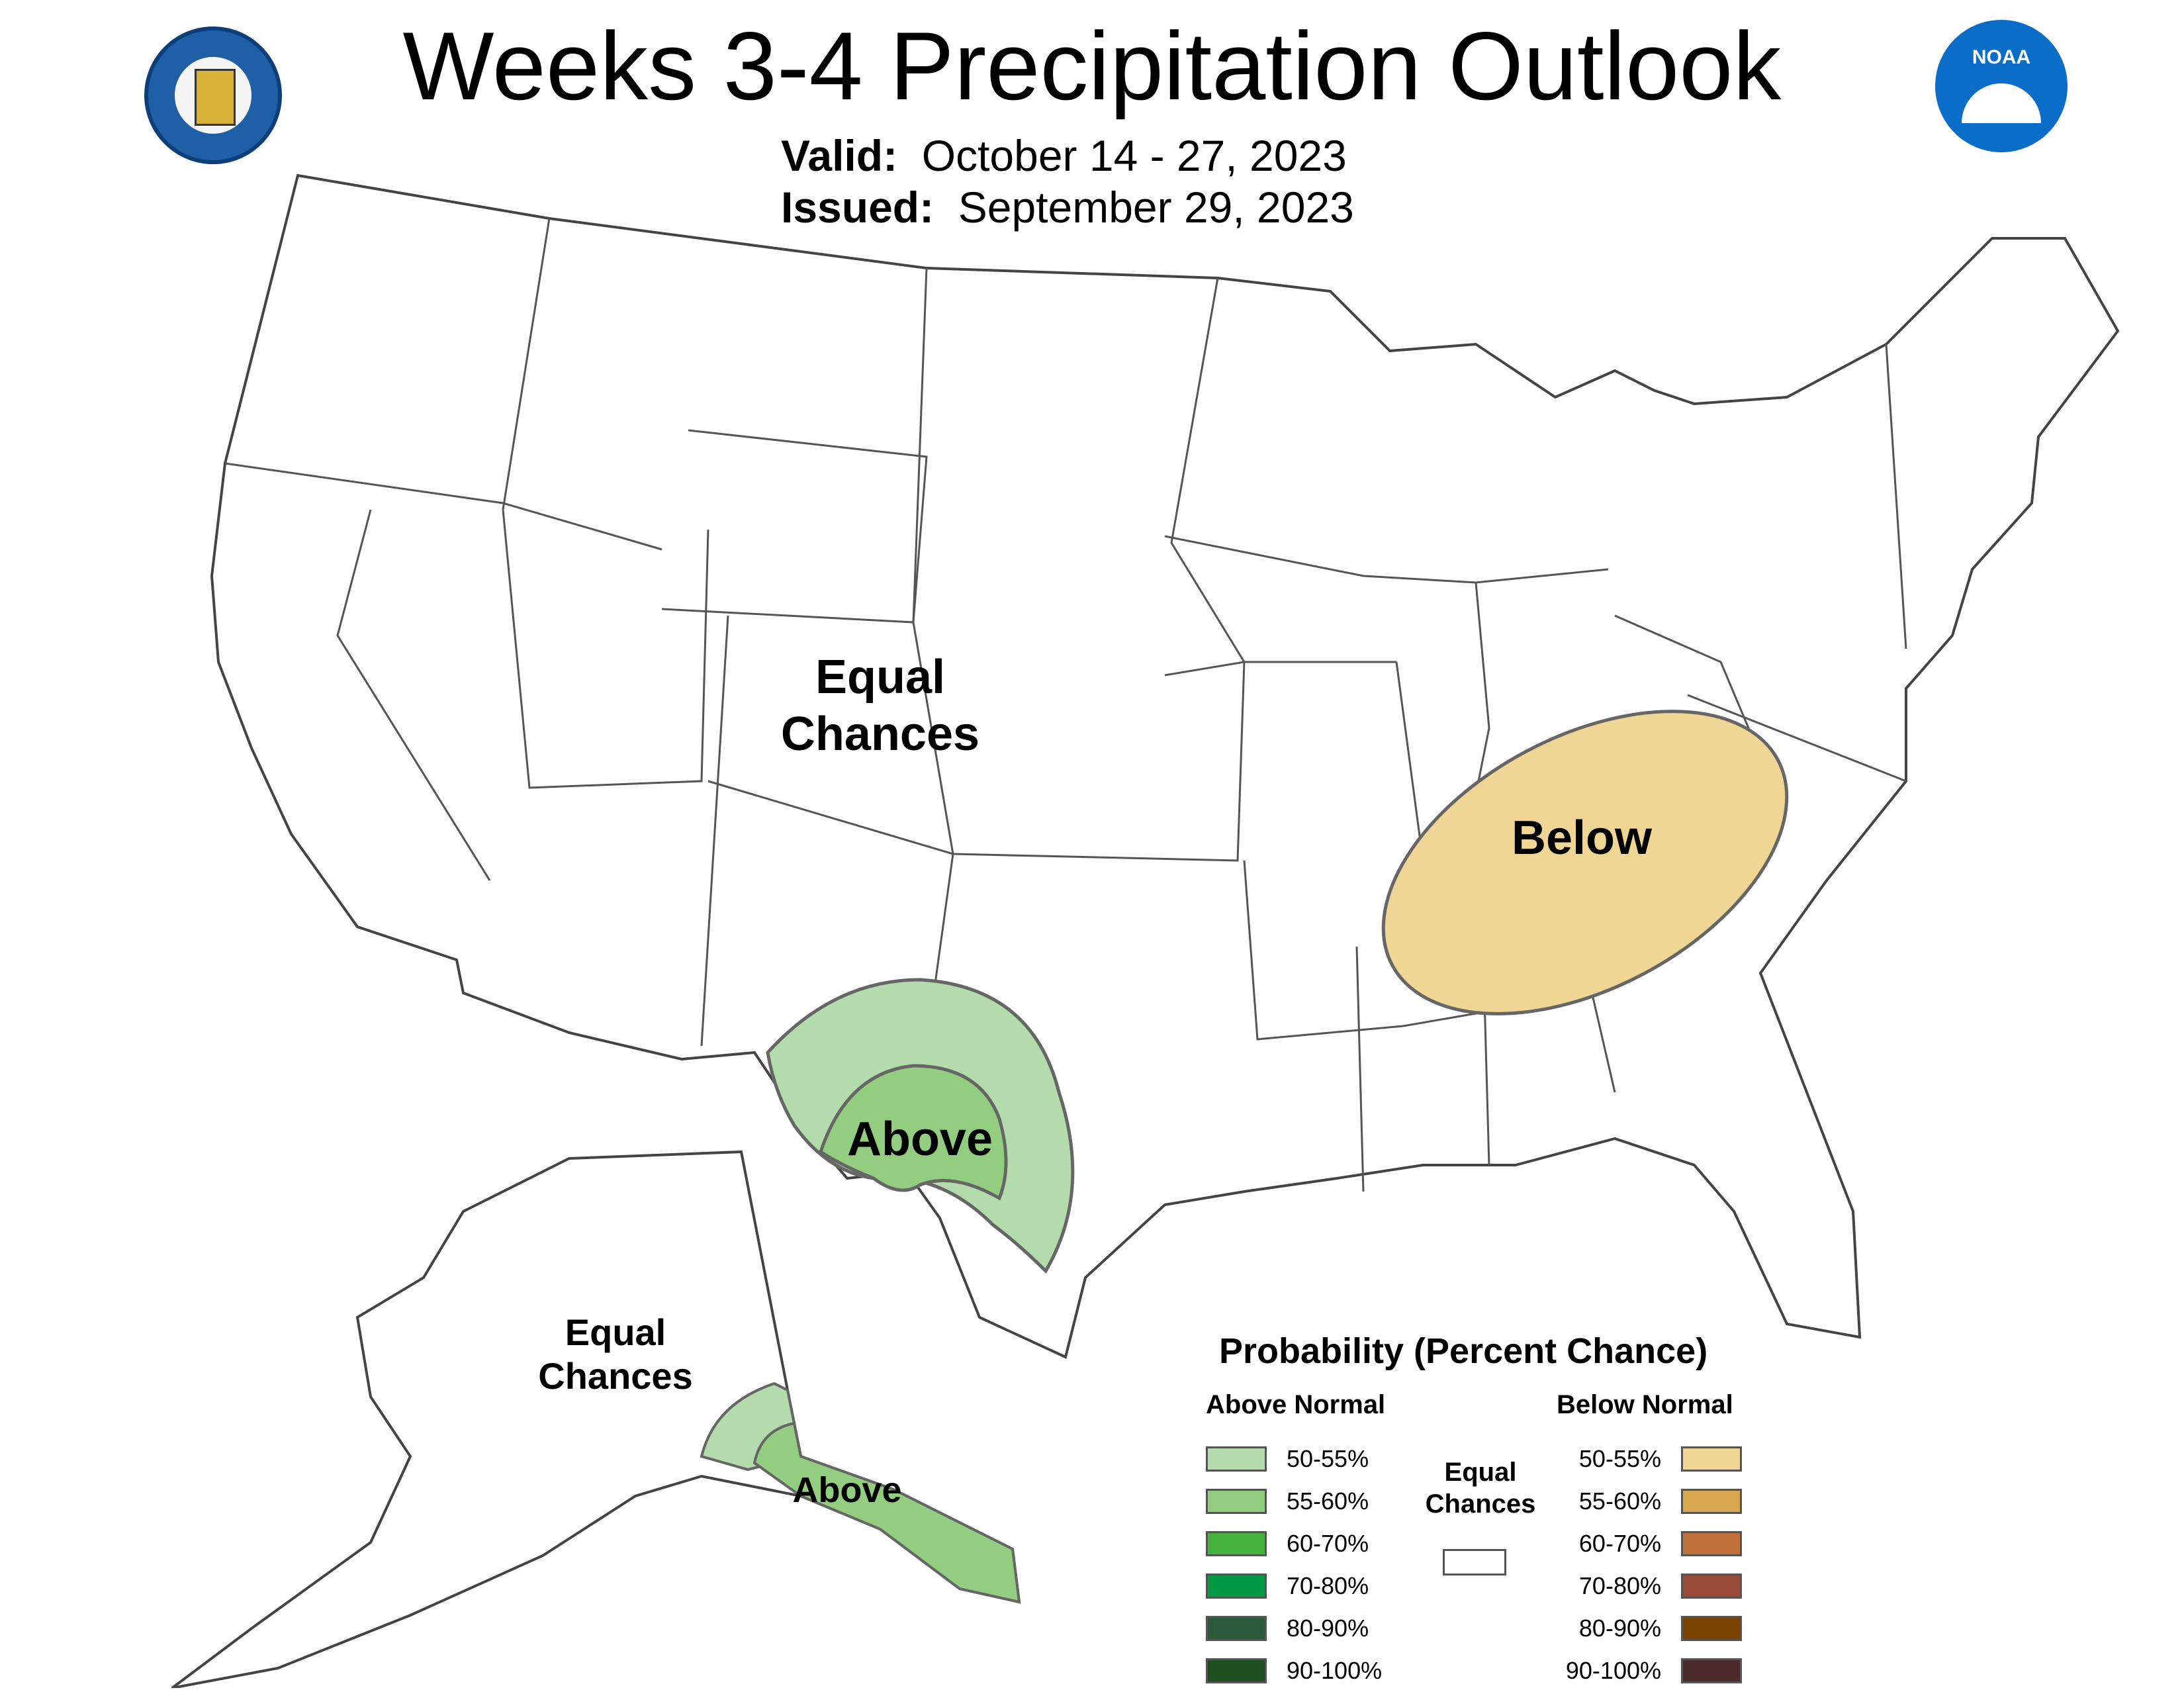  I want to click on legend-above-item: 80-90%, so click(1294, 1629).